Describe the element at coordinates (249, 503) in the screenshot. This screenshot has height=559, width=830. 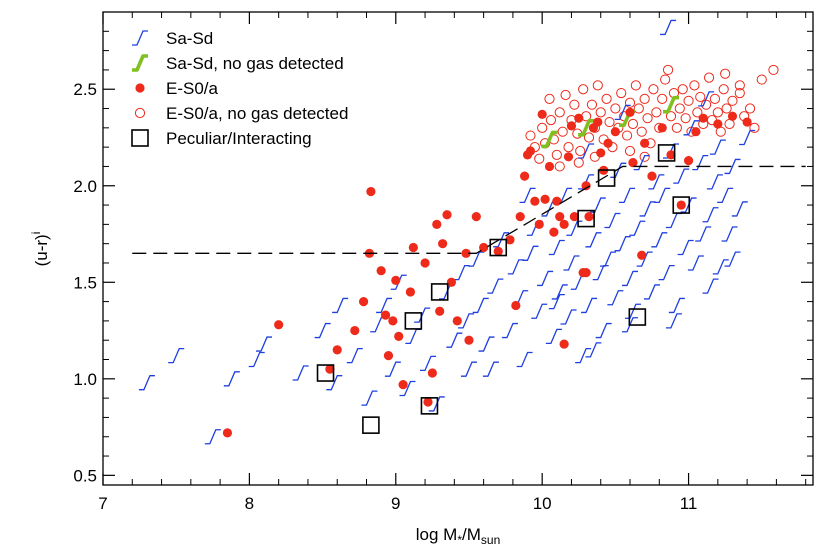
I see `x-tick-label: 8` at that location.